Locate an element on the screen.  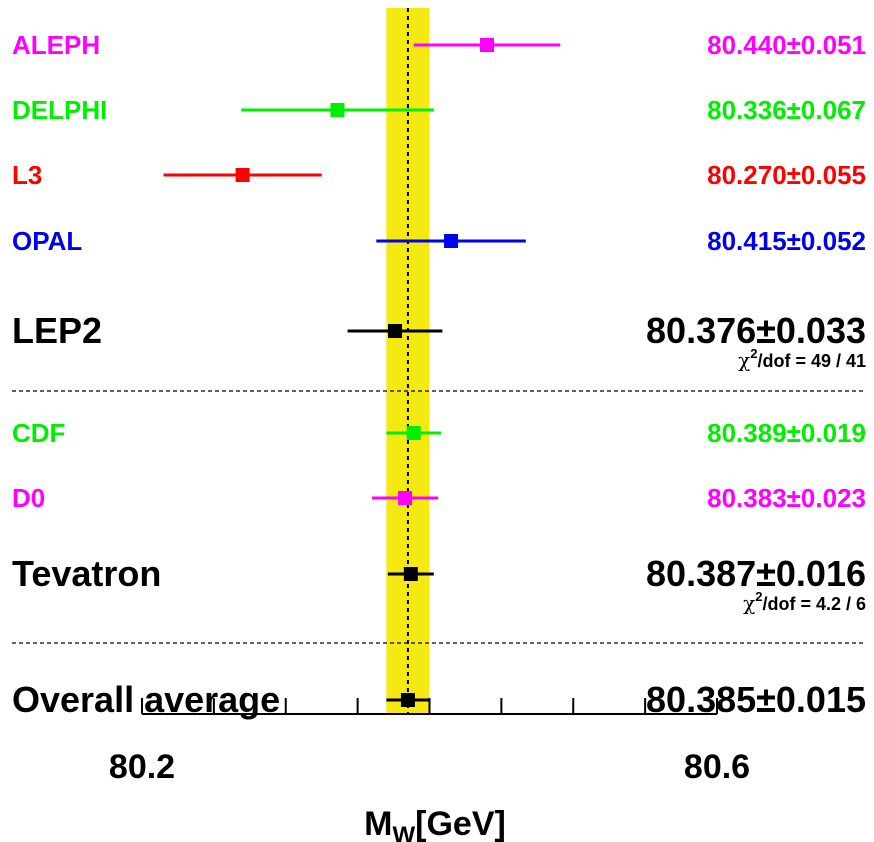
entry-name-cdf: CDF is located at coordinates (38, 433).